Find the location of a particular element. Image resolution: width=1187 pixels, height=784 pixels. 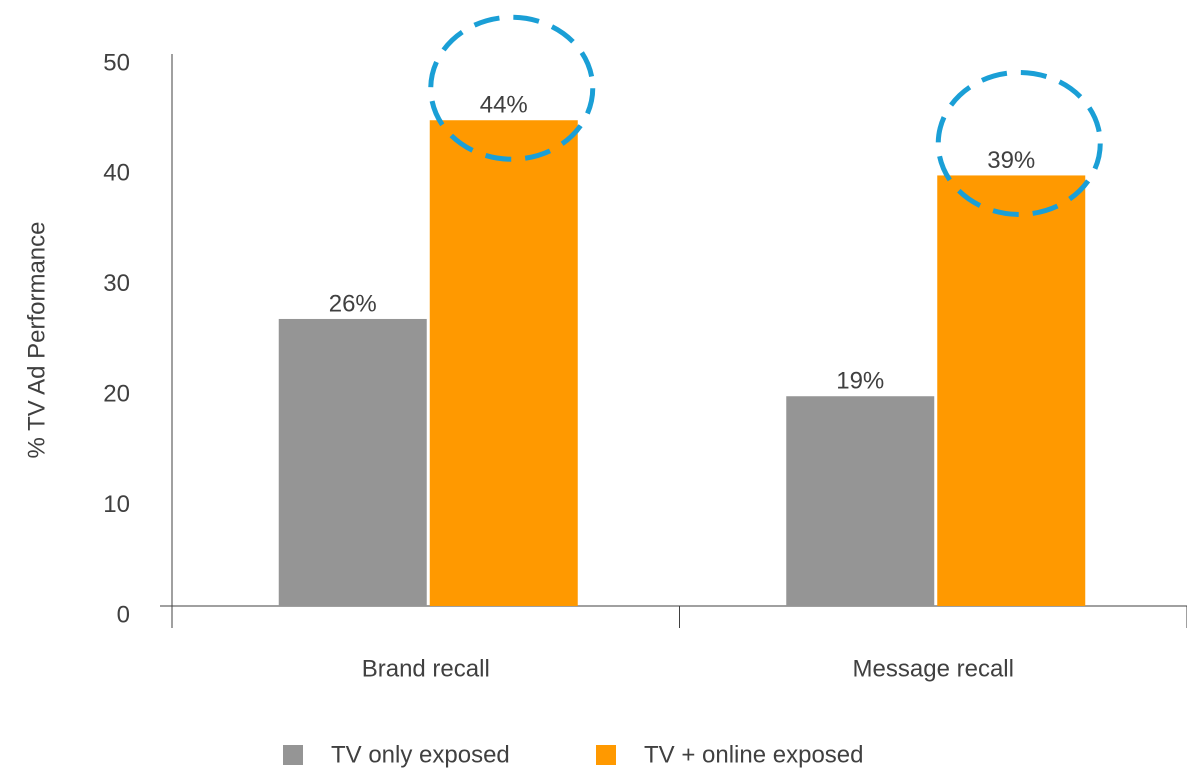

legend-label: TV + online exposed is located at coordinates (753, 754).